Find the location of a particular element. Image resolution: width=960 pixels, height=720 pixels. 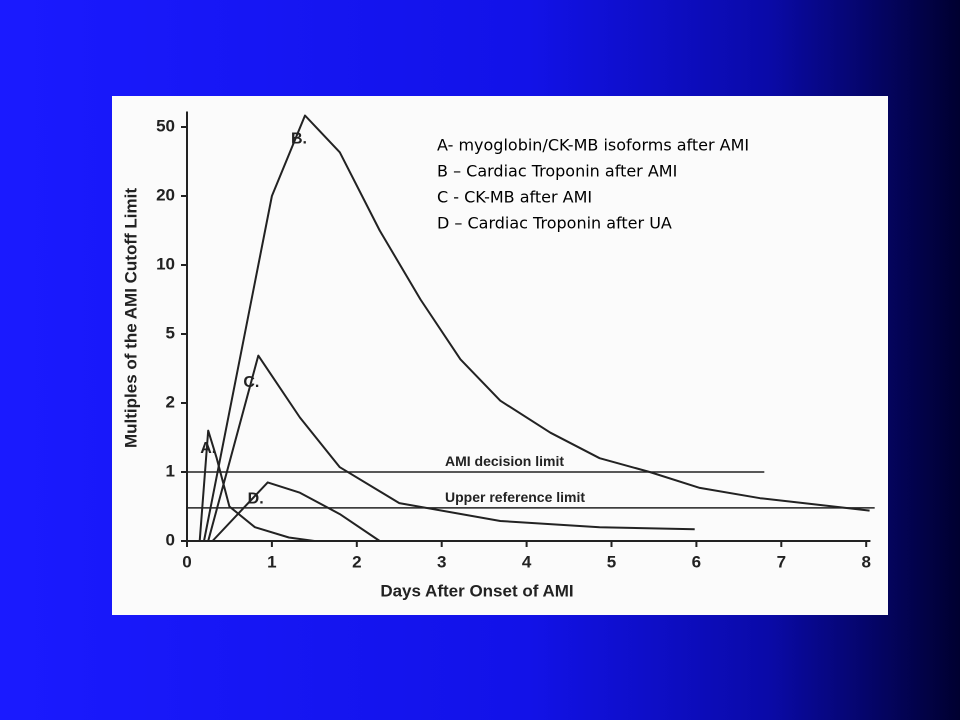

legend-text: A- myoglobin/CK-MB isoforms after AMI is located at coordinates (593, 145).